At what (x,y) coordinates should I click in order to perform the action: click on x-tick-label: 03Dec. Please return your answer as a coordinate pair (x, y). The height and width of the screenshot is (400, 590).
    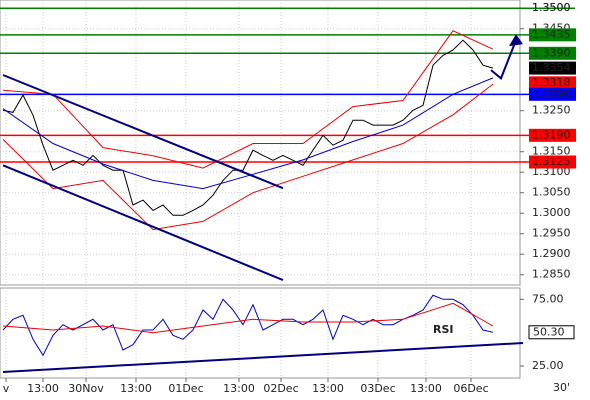
    Looking at the image, I should click on (377, 388).